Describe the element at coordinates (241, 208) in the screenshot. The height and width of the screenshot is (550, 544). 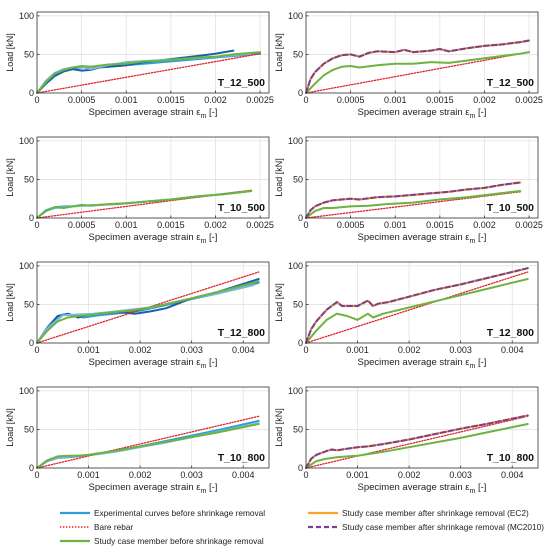
I see `panel-title: T_10_500` at that location.